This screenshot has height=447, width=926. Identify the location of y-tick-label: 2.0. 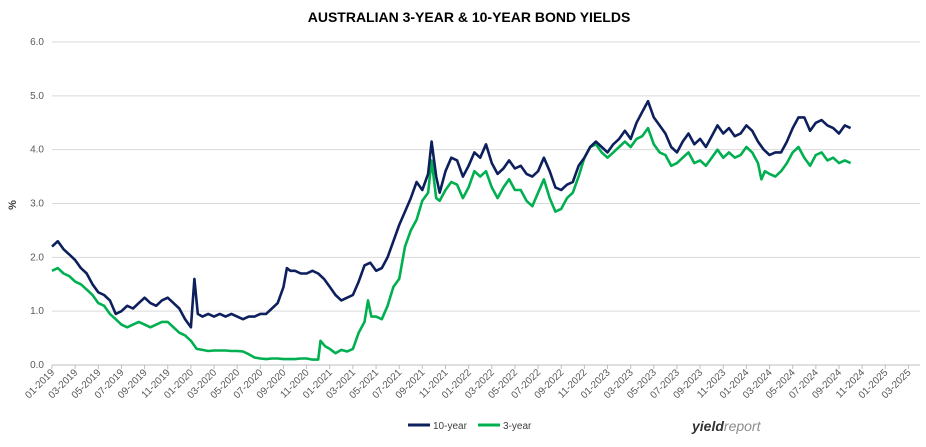
(37, 257).